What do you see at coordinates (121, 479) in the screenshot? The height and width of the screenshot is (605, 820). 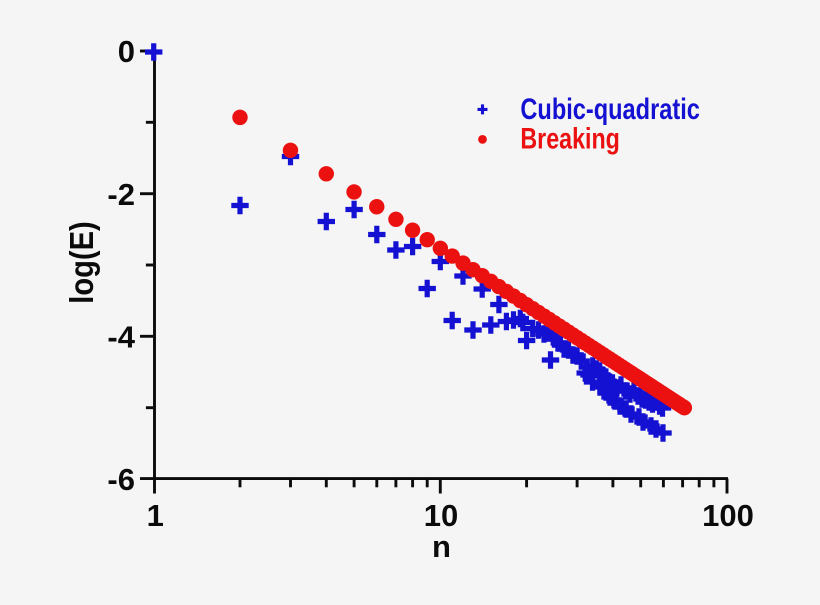 I see `svg-text: -6` at bounding box center [121, 479].